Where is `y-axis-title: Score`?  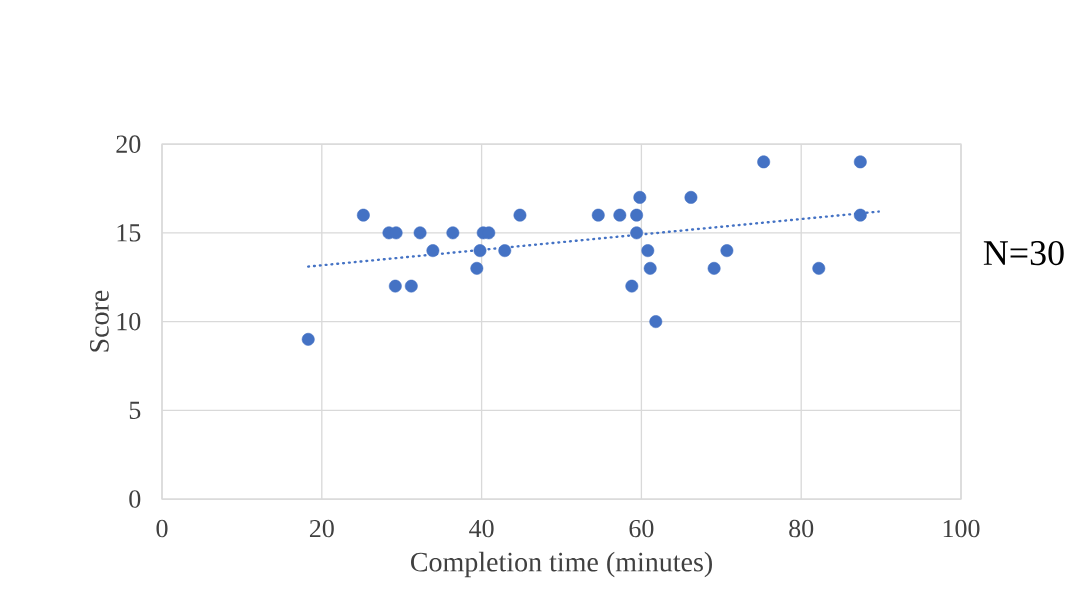
y-axis-title: Score is located at coordinates (99, 321).